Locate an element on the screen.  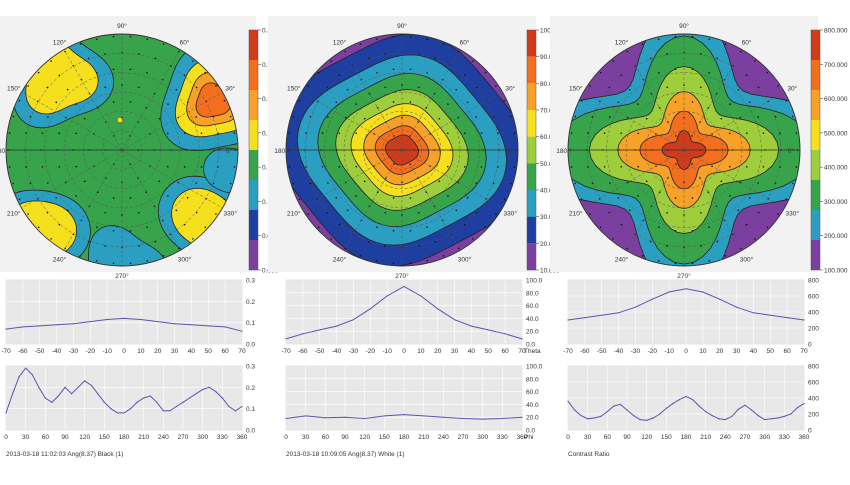
y-tick-label: 80.0 is located at coordinates (532, 293).